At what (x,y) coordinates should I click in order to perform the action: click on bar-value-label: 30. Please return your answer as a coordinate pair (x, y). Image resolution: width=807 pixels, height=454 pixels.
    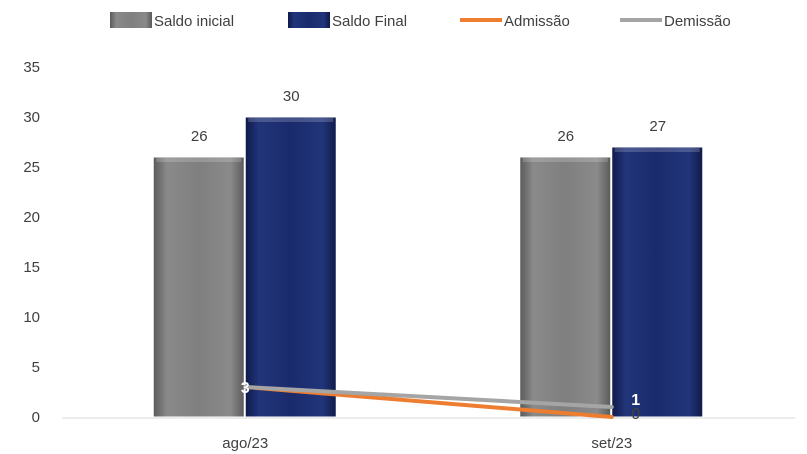
    Looking at the image, I should click on (291, 96).